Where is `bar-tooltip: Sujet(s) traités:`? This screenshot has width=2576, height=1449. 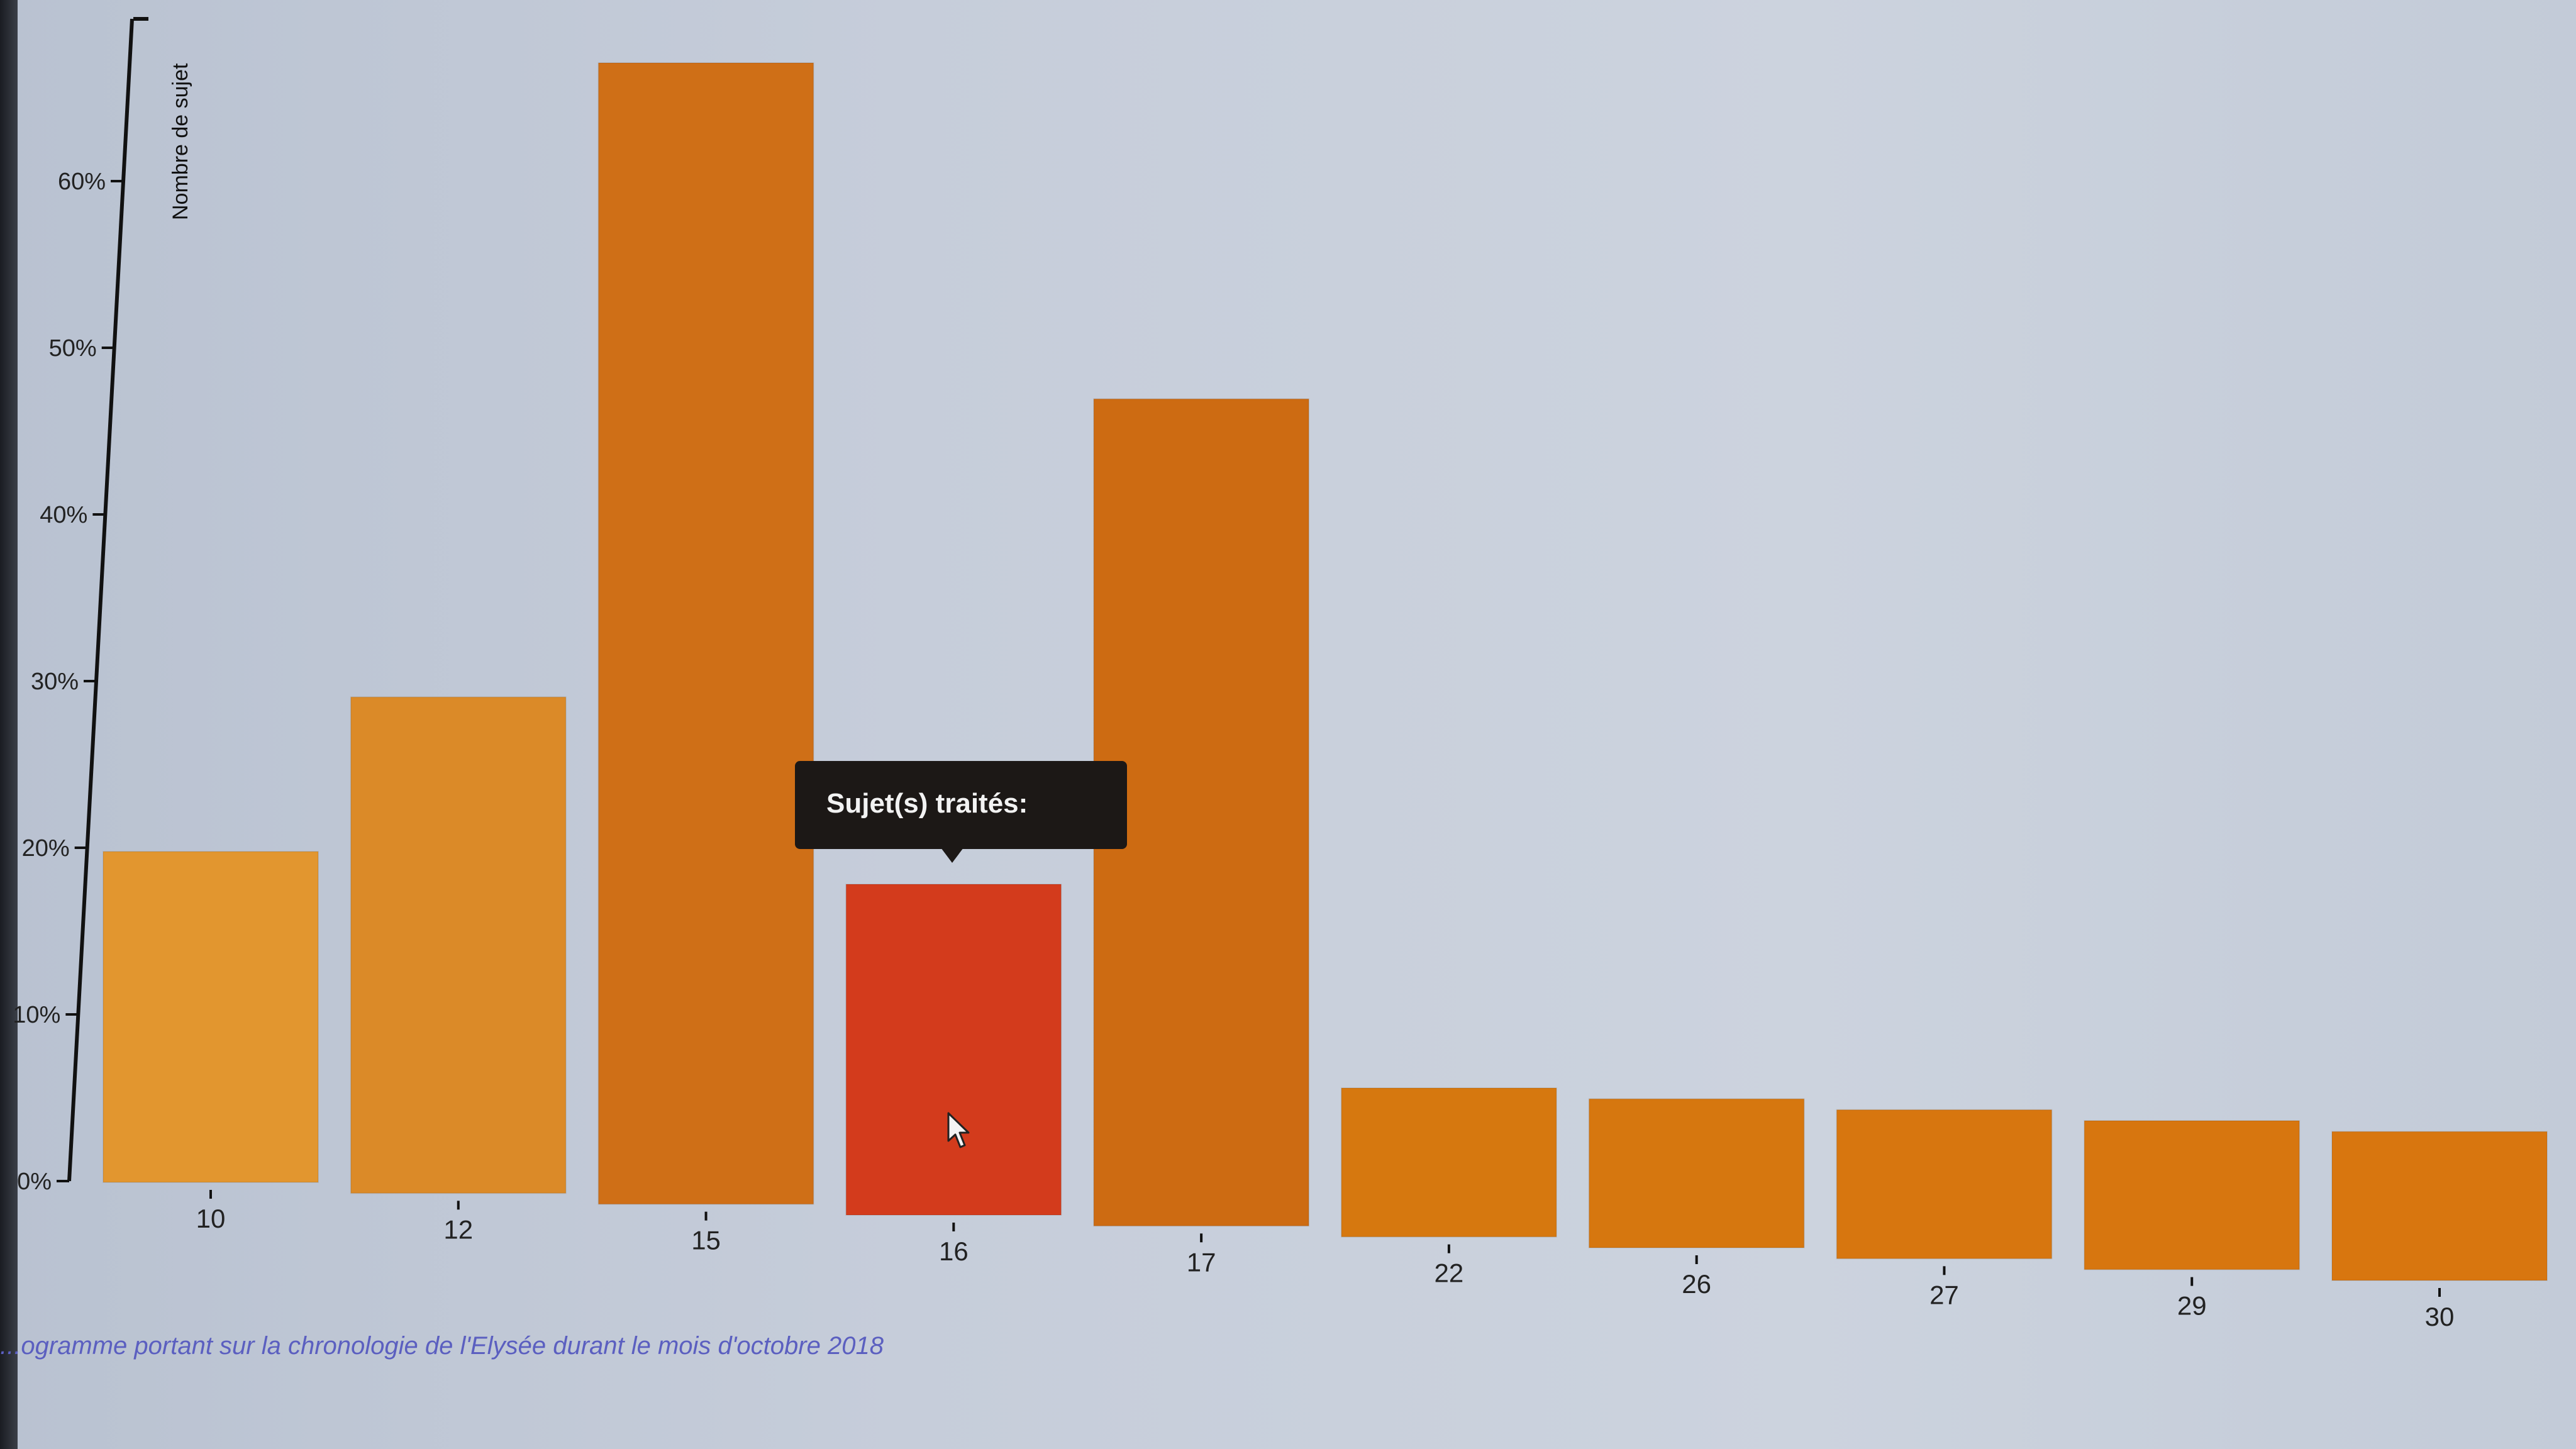 bar-tooltip: Sujet(s) traités: is located at coordinates (961, 812).